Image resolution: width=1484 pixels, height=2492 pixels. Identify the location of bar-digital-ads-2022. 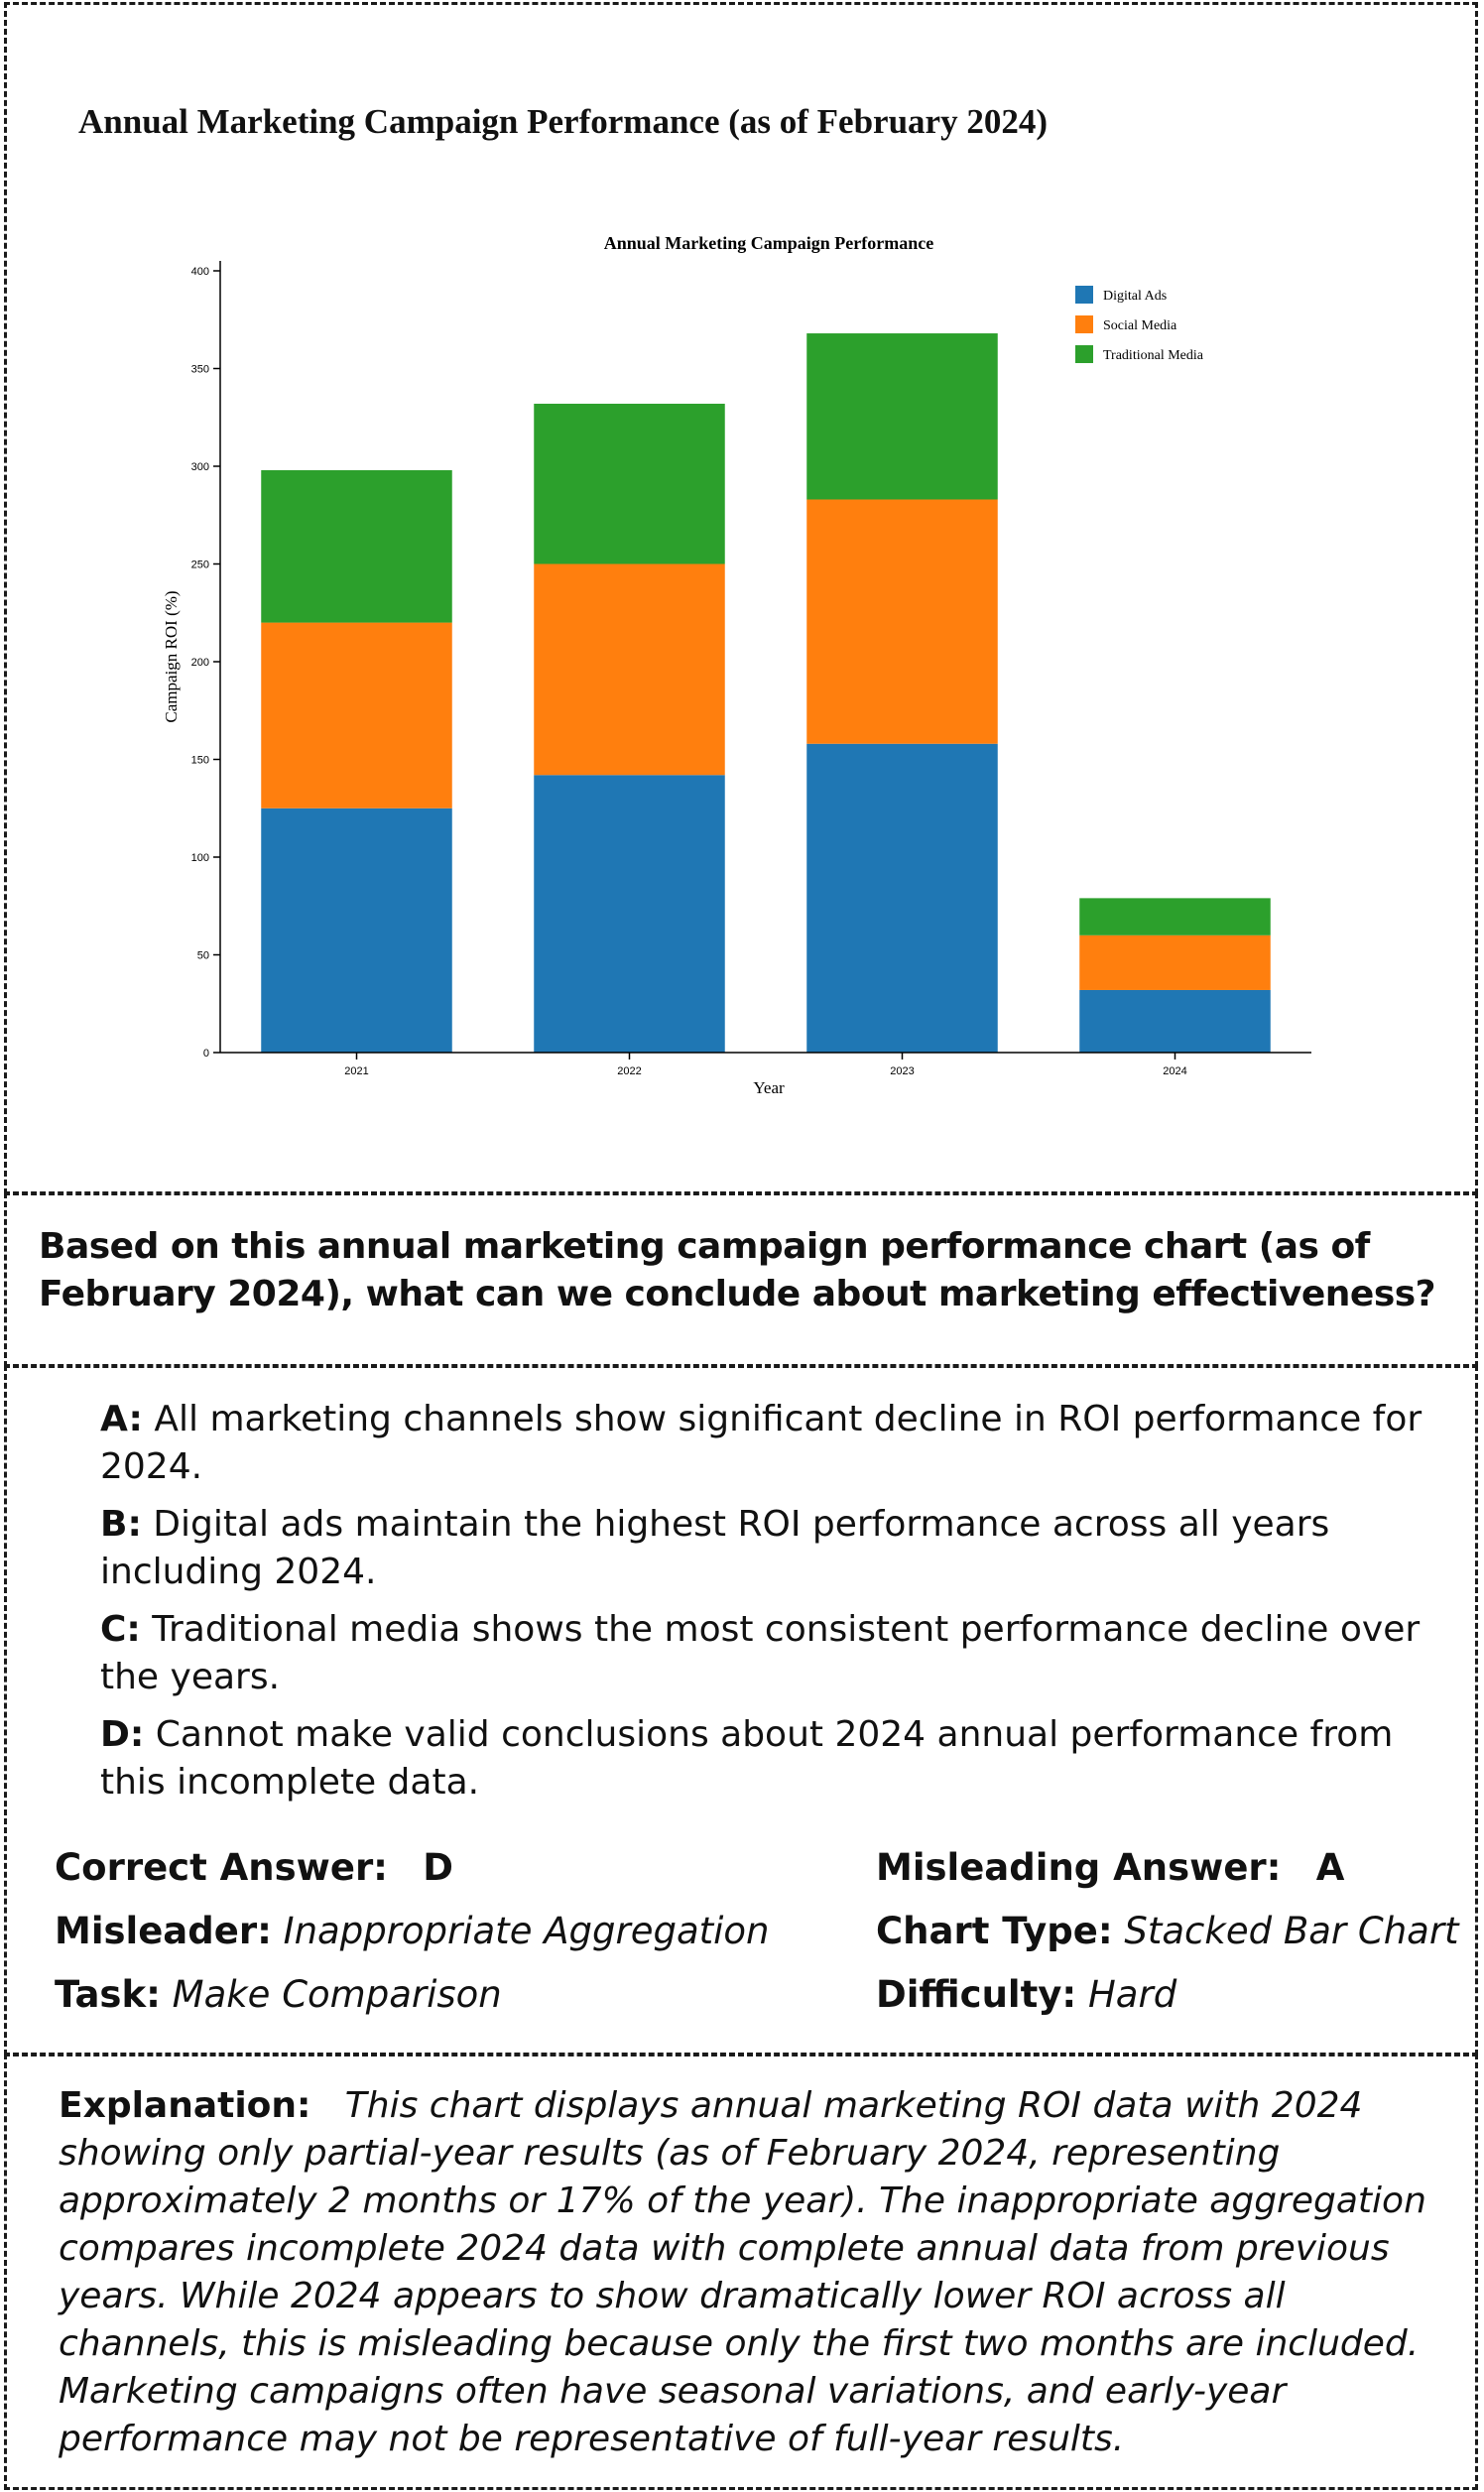
(629, 914).